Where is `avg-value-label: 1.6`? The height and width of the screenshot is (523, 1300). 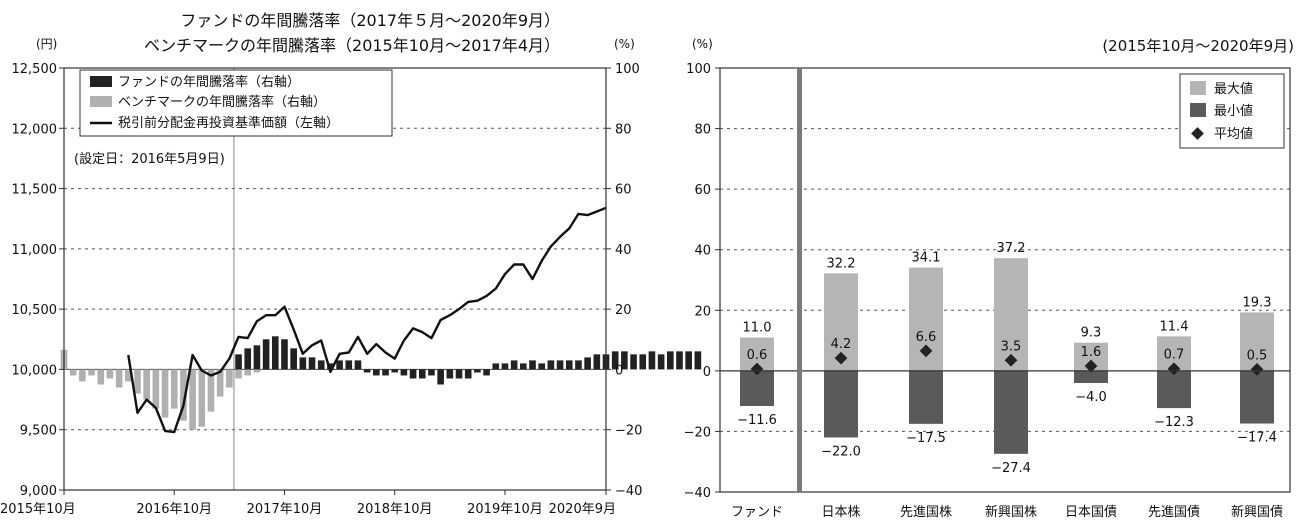
avg-value-label: 1.6 is located at coordinates (1091, 352).